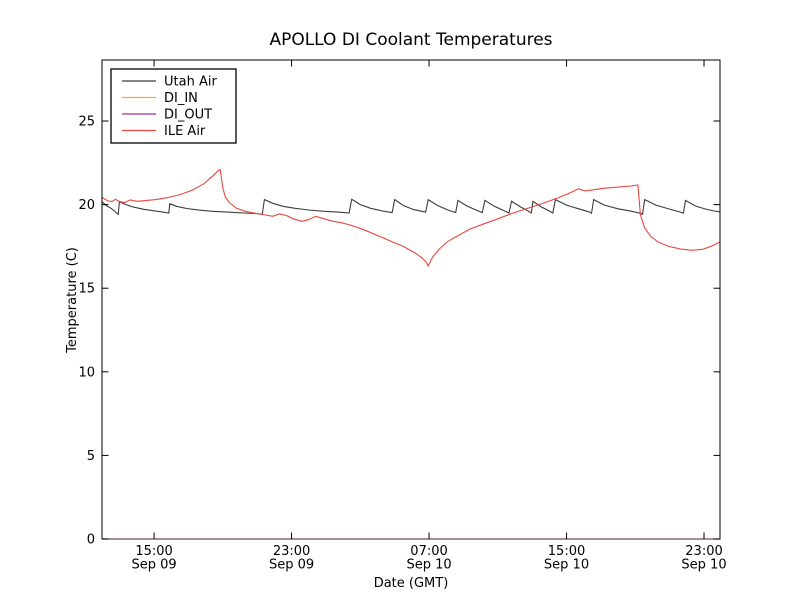 This screenshot has height=600, width=800. What do you see at coordinates (91, 540) in the screenshot?
I see `y-tick-label: 0` at bounding box center [91, 540].